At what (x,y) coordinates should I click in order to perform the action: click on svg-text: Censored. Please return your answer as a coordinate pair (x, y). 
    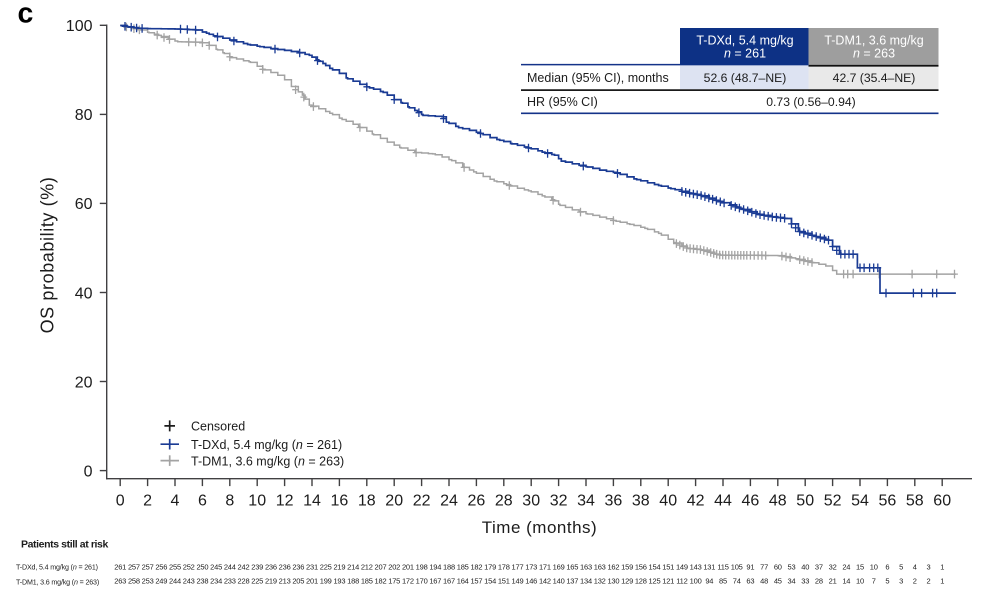
    Looking at the image, I should click on (218, 427).